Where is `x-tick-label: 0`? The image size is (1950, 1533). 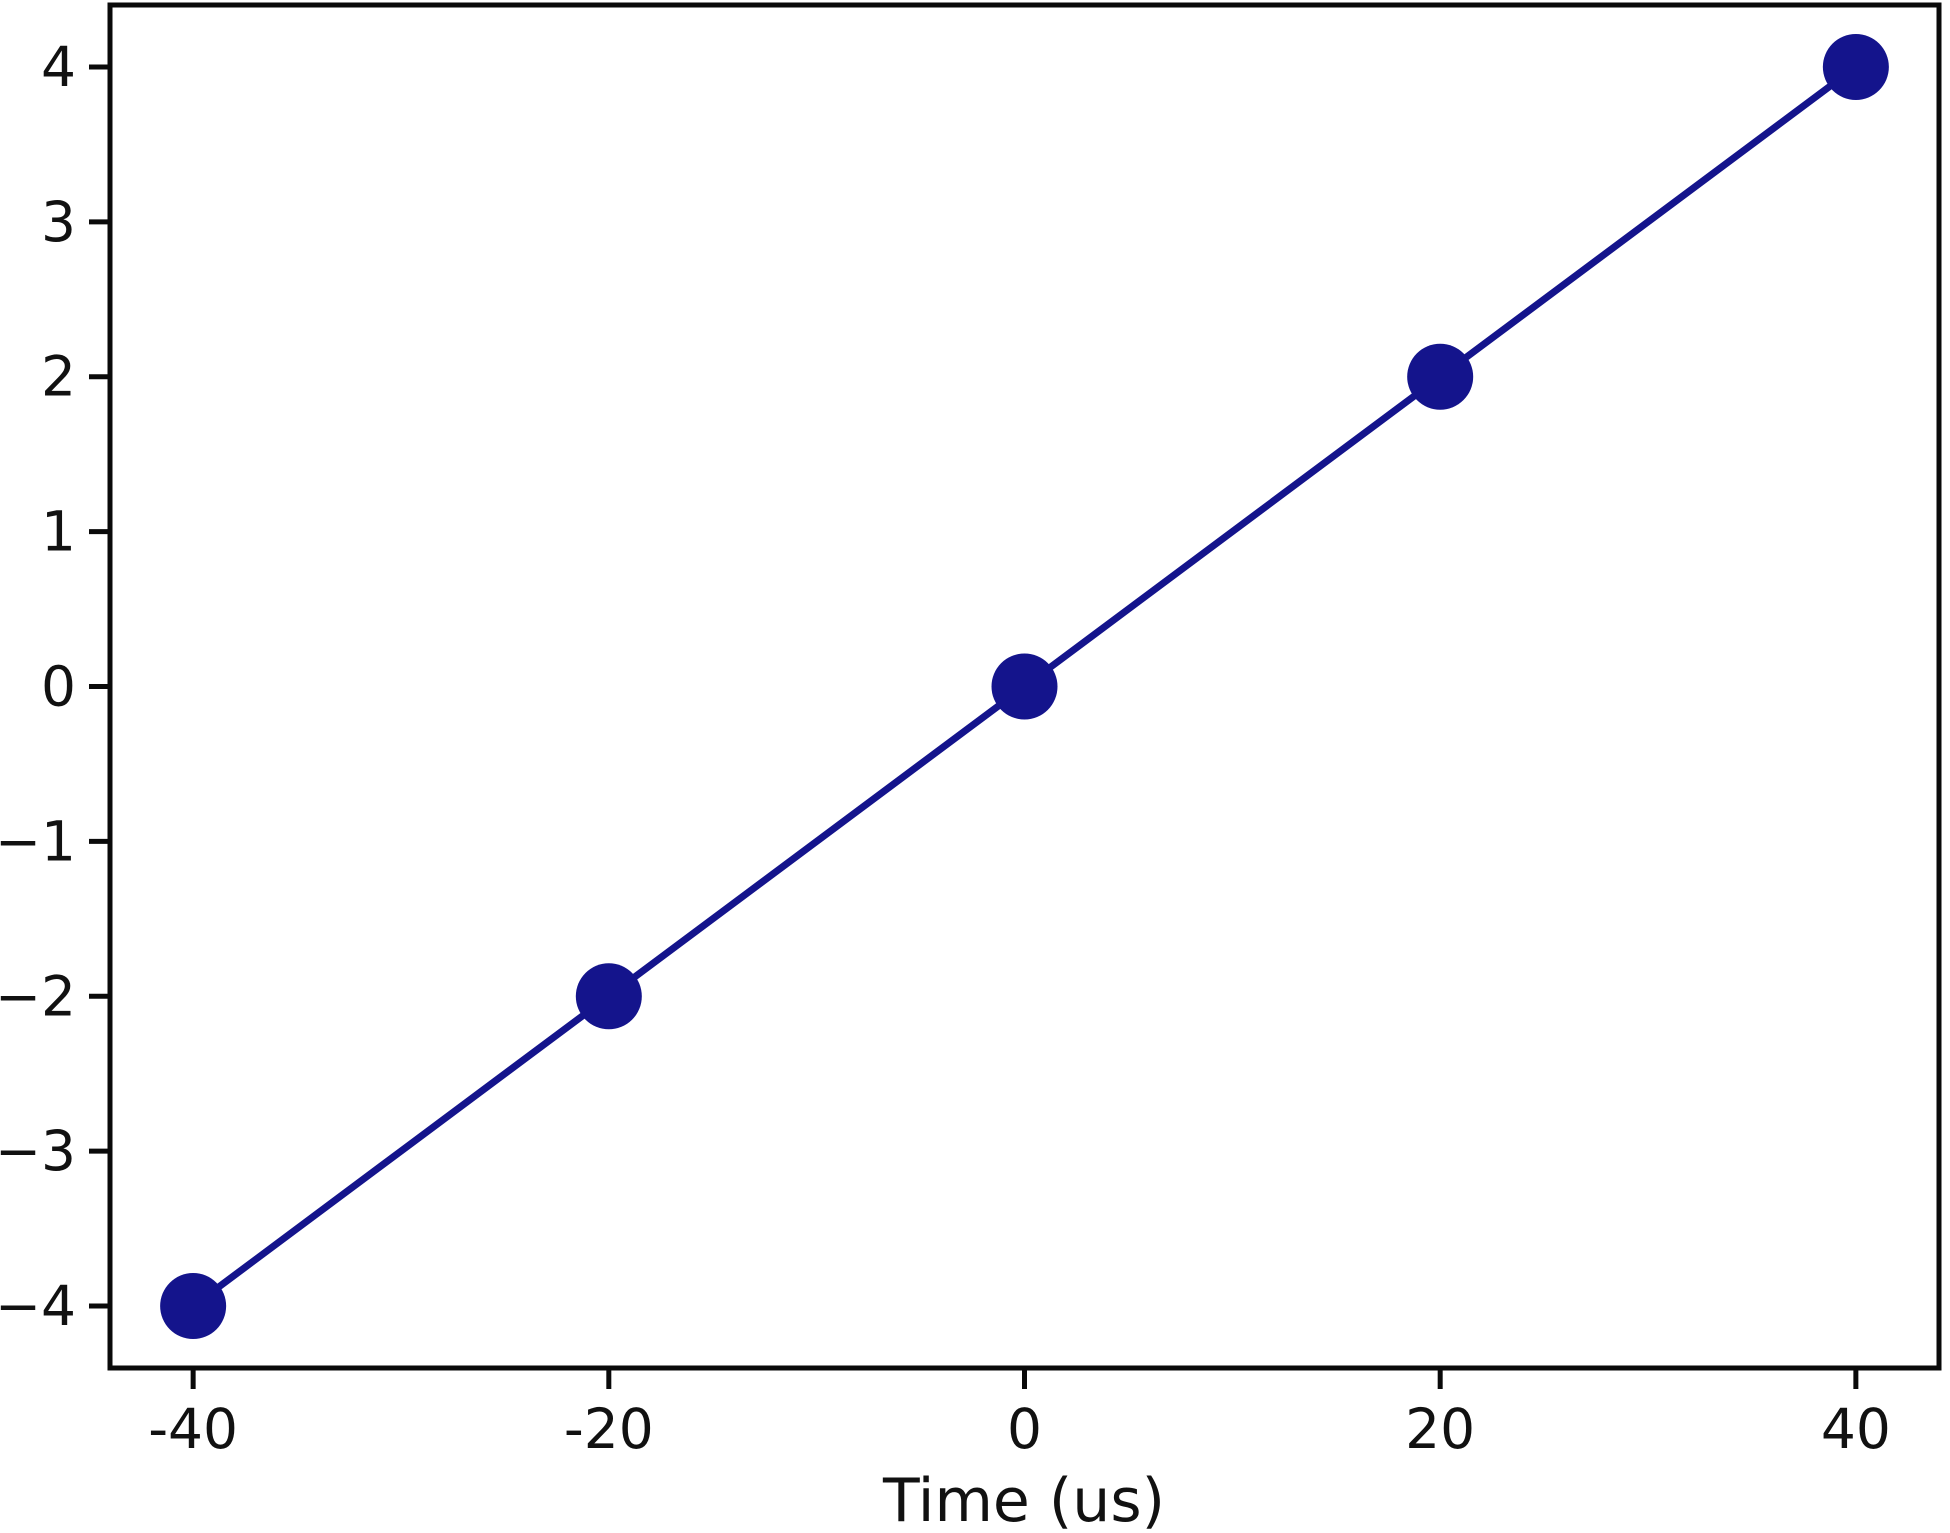 x-tick-label: 0 is located at coordinates (1024, 1429).